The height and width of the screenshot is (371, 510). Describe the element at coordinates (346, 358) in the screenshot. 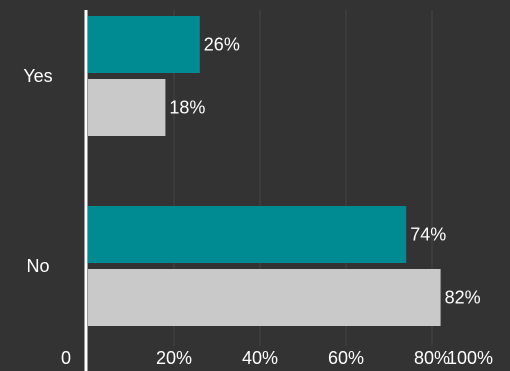

I see `x-tick-label: 60%` at that location.